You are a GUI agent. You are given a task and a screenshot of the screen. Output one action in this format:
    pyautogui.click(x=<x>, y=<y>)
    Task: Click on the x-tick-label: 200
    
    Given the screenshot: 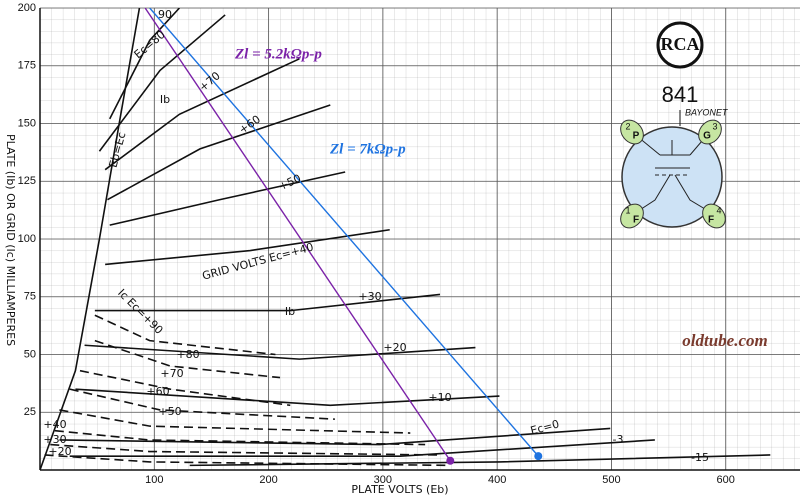 What is the action you would take?
    pyautogui.click(x=268, y=480)
    